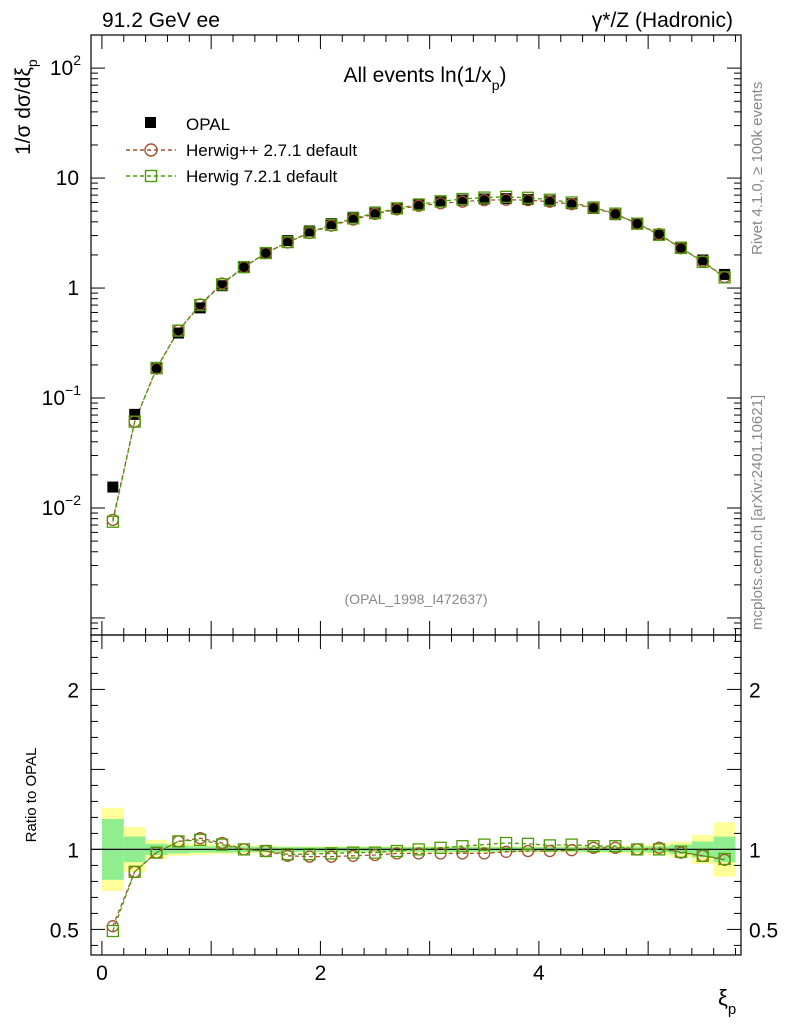 This screenshot has width=786, height=1024. Describe the element at coordinates (26, 107) in the screenshot. I see `main-ylabel: 1/σ dσ/dξp` at that location.